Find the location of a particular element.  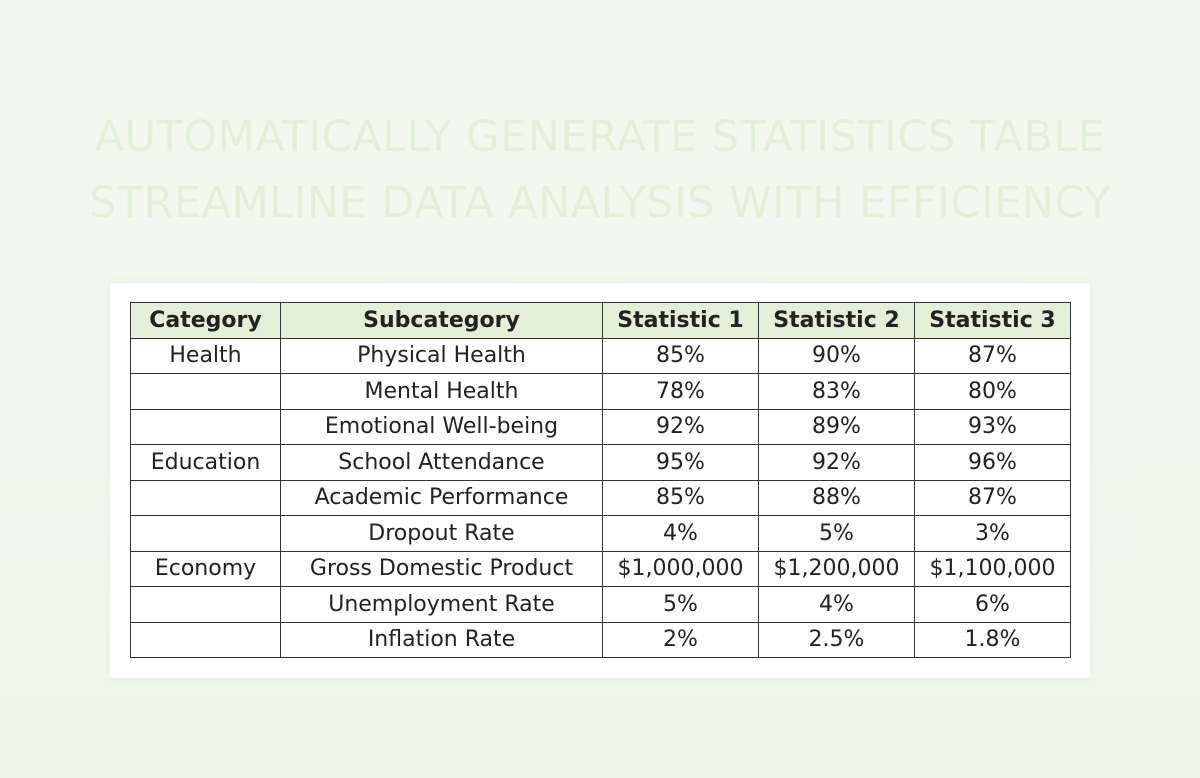

column-header-statistic-1: Statistic 1 is located at coordinates (680, 320).